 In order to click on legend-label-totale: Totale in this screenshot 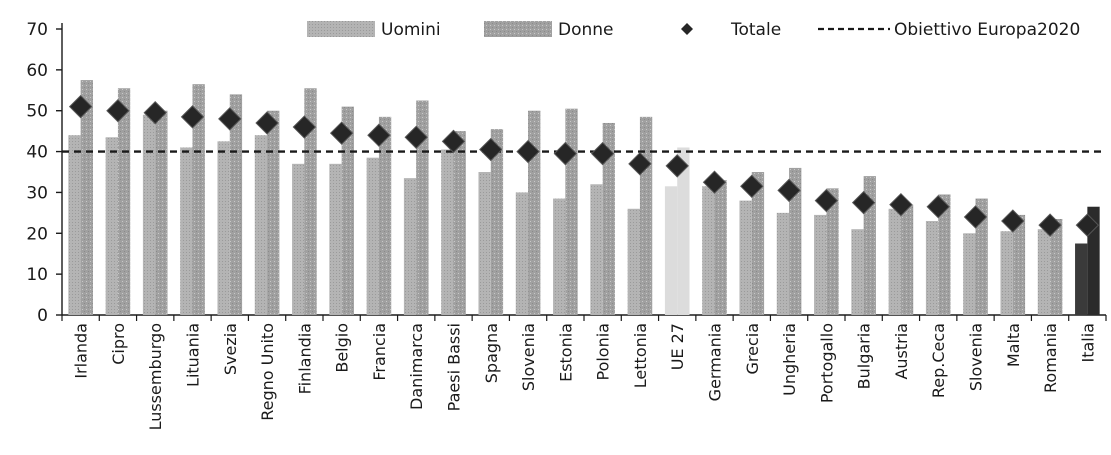, I will do `click(755, 30)`.